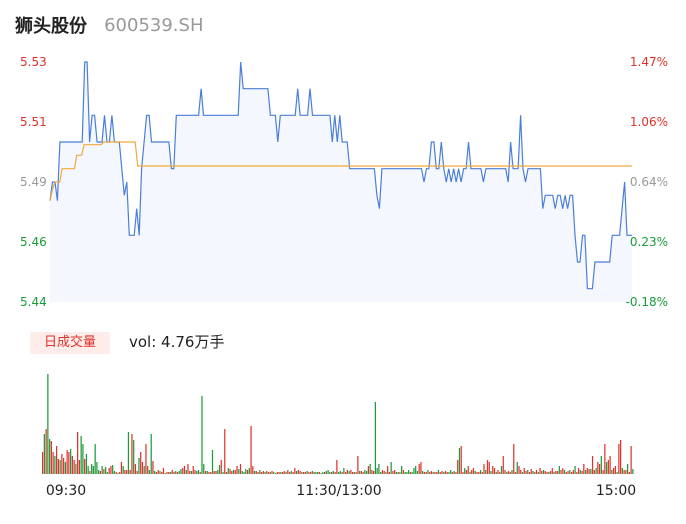  What do you see at coordinates (649, 182) in the screenshot?
I see `pct-tick-label: 0.64%` at bounding box center [649, 182].